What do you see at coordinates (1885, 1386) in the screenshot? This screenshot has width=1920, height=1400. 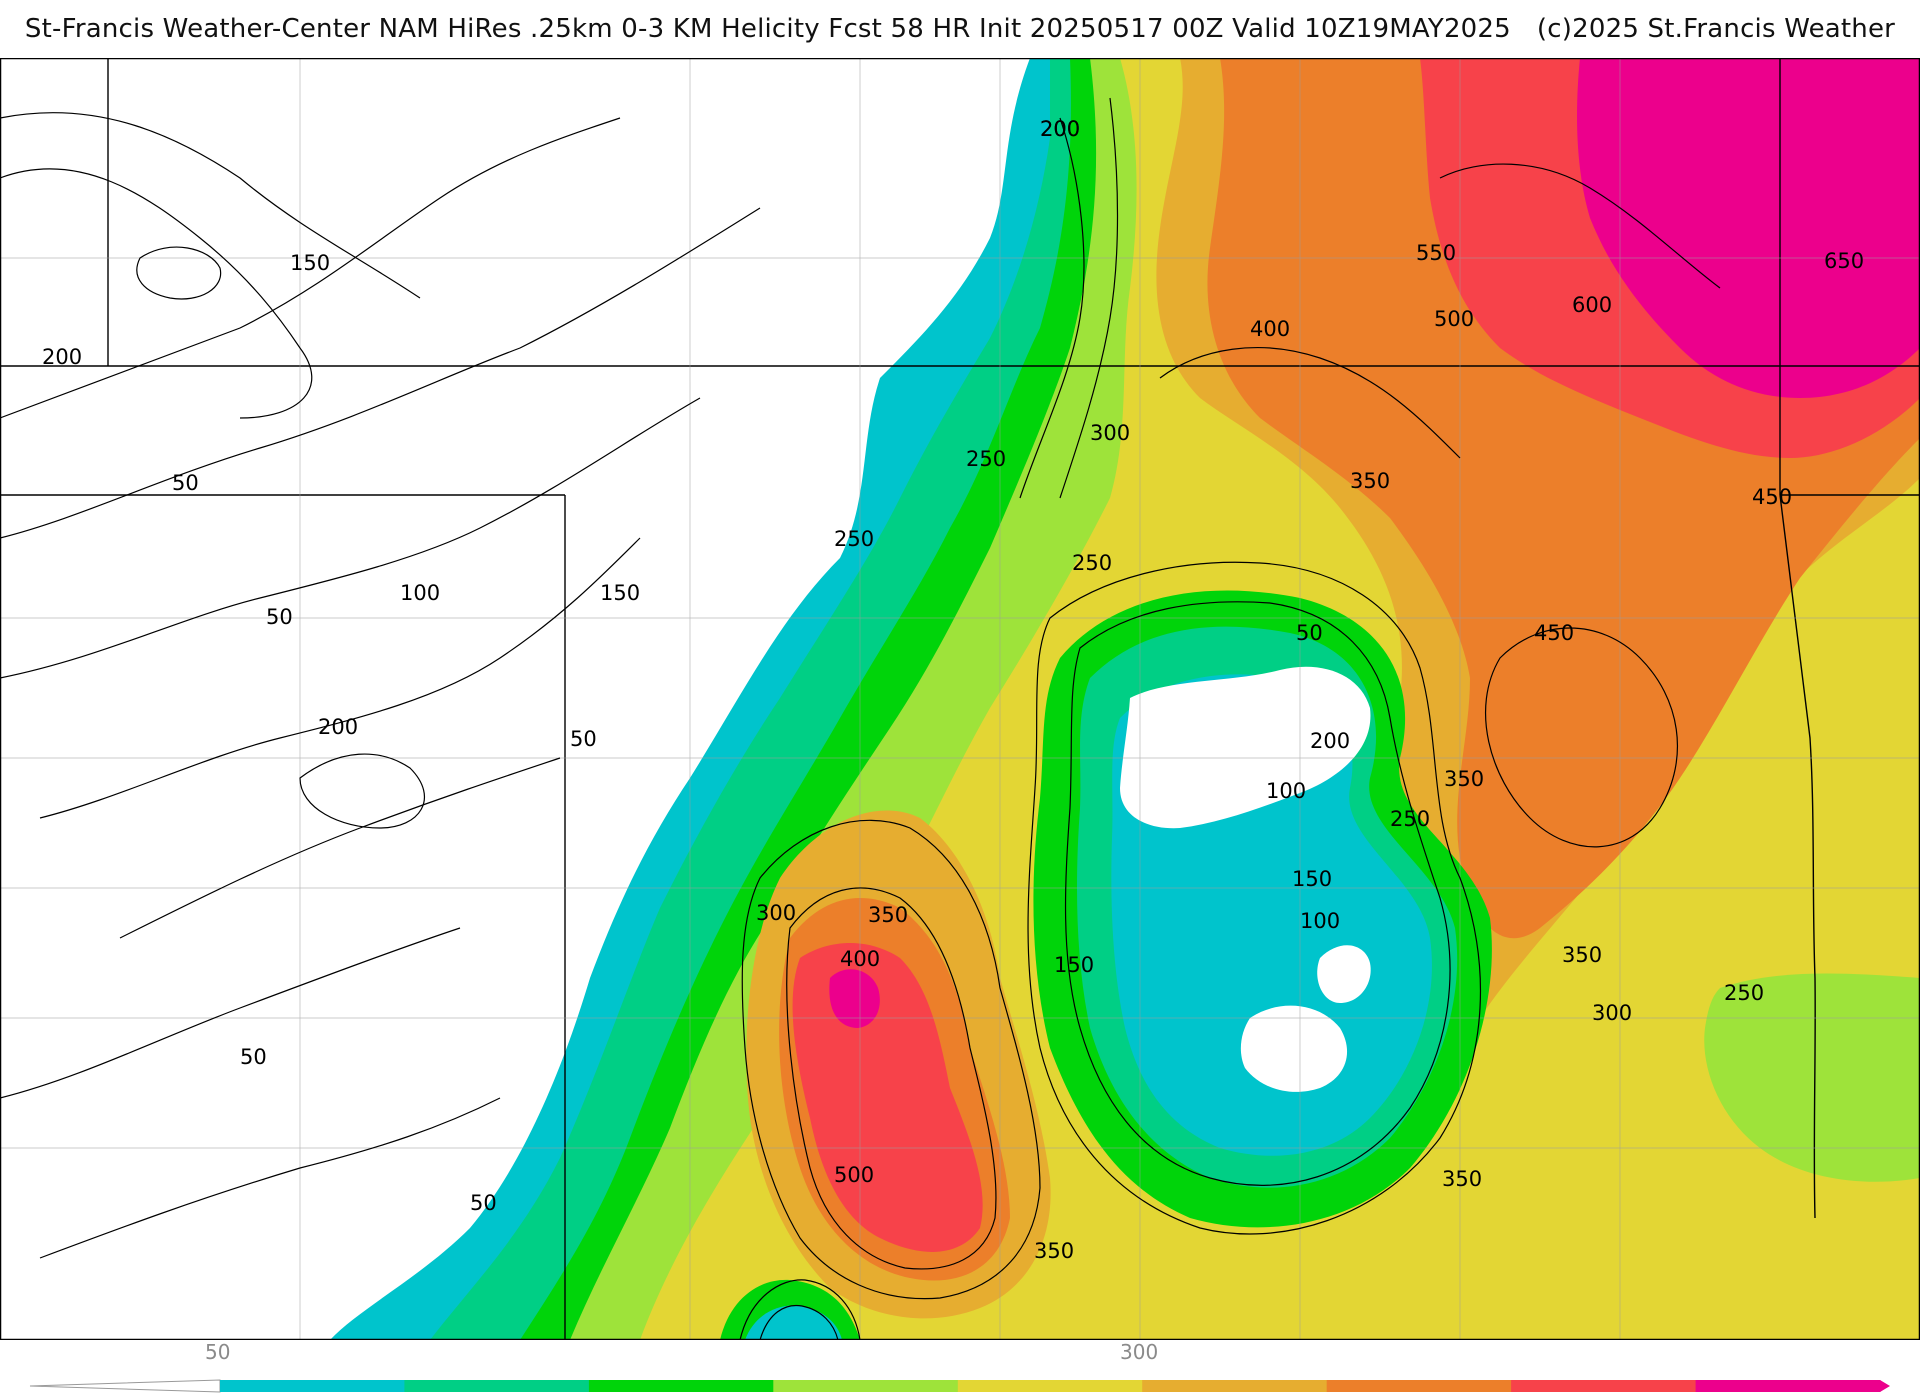 I see `colorbar-right-arrow` at bounding box center [1885, 1386].